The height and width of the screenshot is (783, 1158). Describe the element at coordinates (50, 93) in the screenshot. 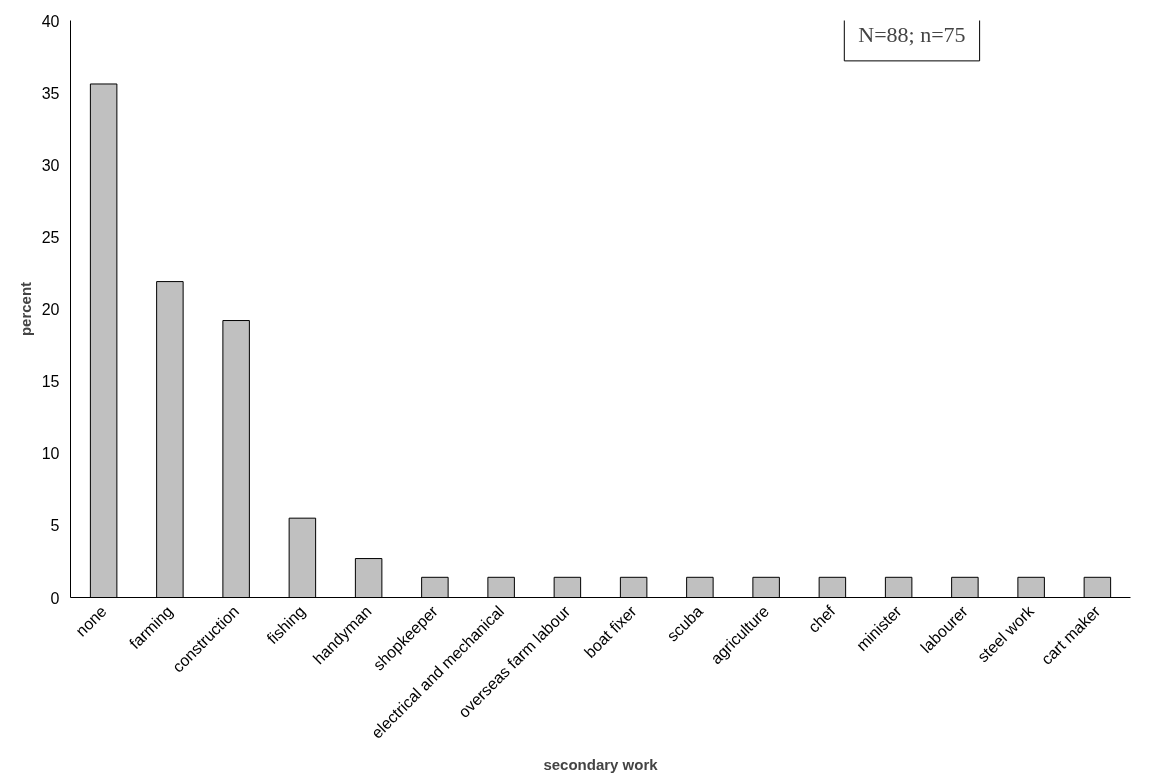

I see `y-tick-label: 35` at that location.